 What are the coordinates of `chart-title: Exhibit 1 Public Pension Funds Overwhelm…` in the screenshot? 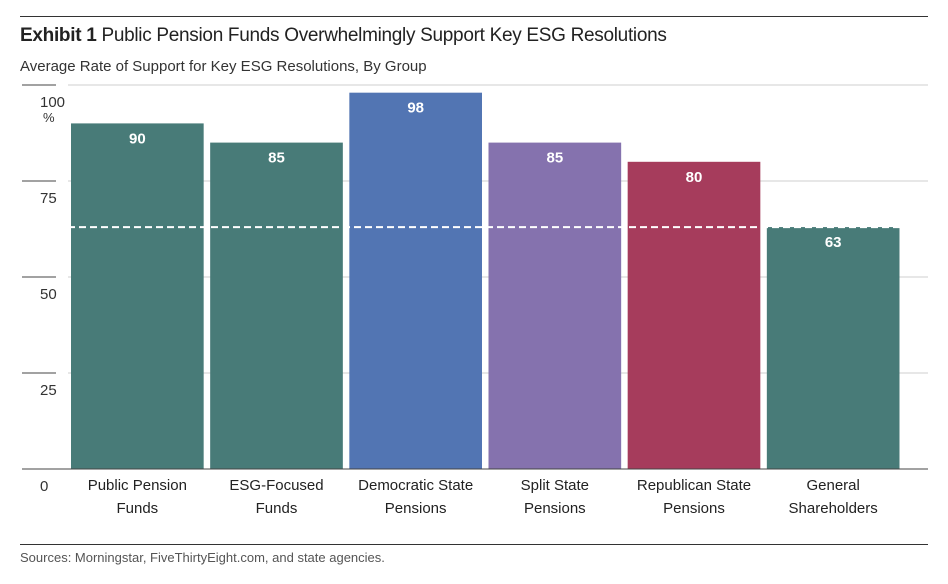 It's located at (343, 36).